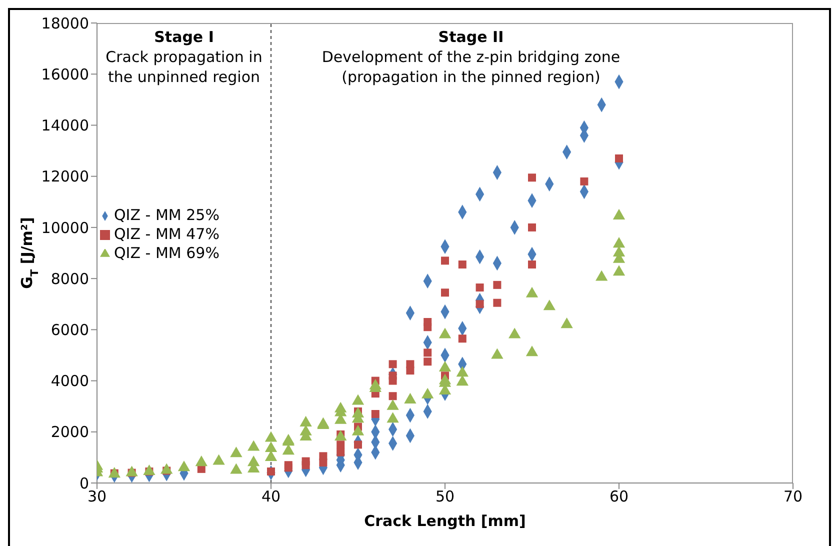 This screenshot has height=546, width=837. What do you see at coordinates (184, 77) in the screenshot?
I see `annotation: the unpinned region` at bounding box center [184, 77].